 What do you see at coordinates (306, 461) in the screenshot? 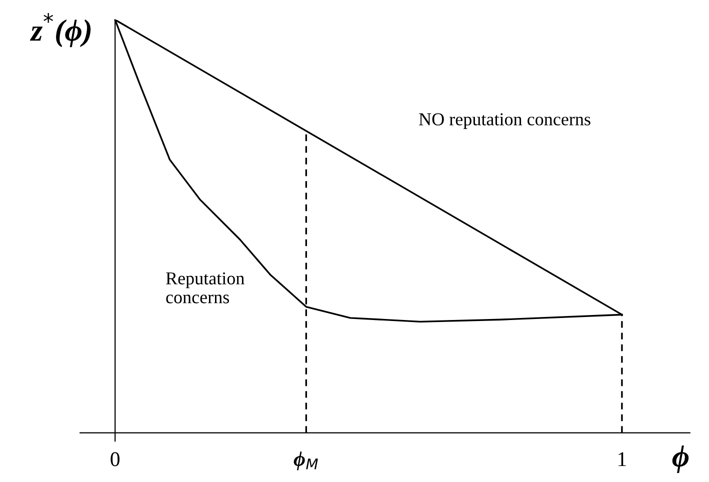
I see `x-tick-label: ϕ$_{M}$` at bounding box center [306, 461].